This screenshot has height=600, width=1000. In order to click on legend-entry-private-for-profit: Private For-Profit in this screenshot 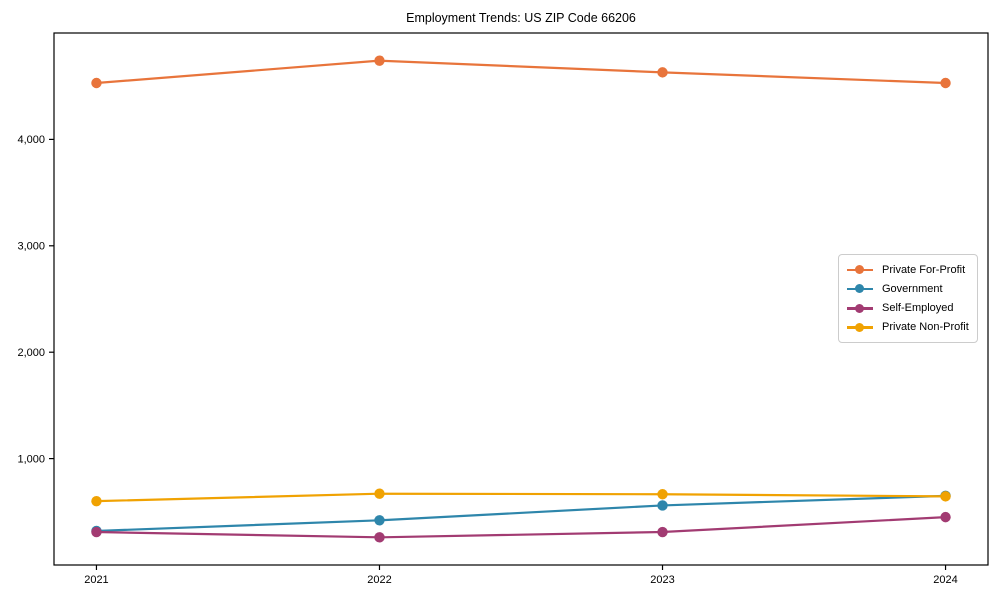, I will do `click(908, 269)`.